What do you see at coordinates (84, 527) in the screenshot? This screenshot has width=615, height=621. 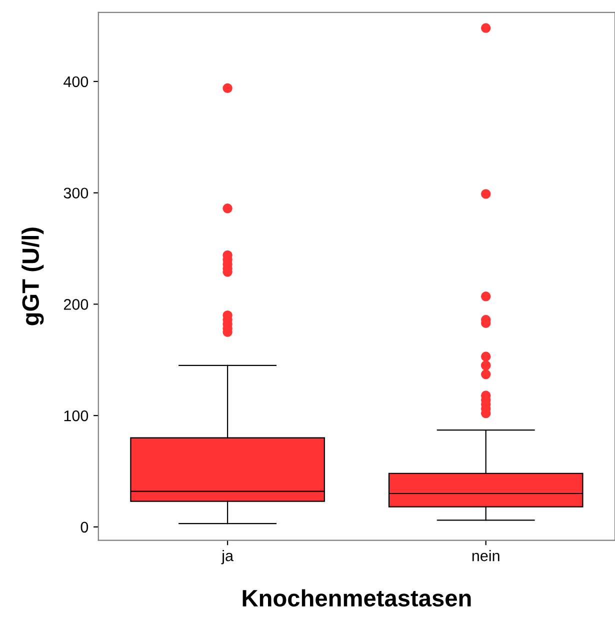 I see `y-tick-label: 0` at bounding box center [84, 527].